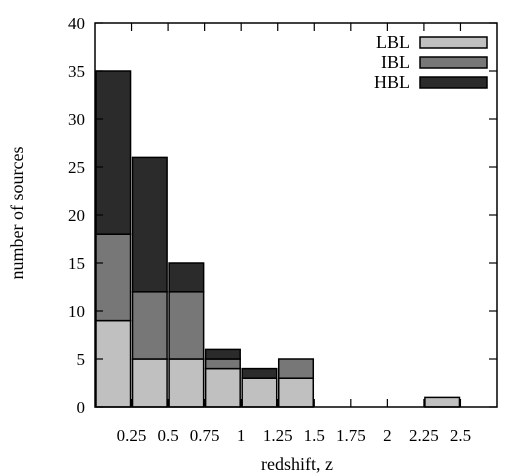 Image resolution: width=510 pixels, height=475 pixels. What do you see at coordinates (76, 263) in the screenshot?
I see `y-tick-label-3: 15` at bounding box center [76, 263].